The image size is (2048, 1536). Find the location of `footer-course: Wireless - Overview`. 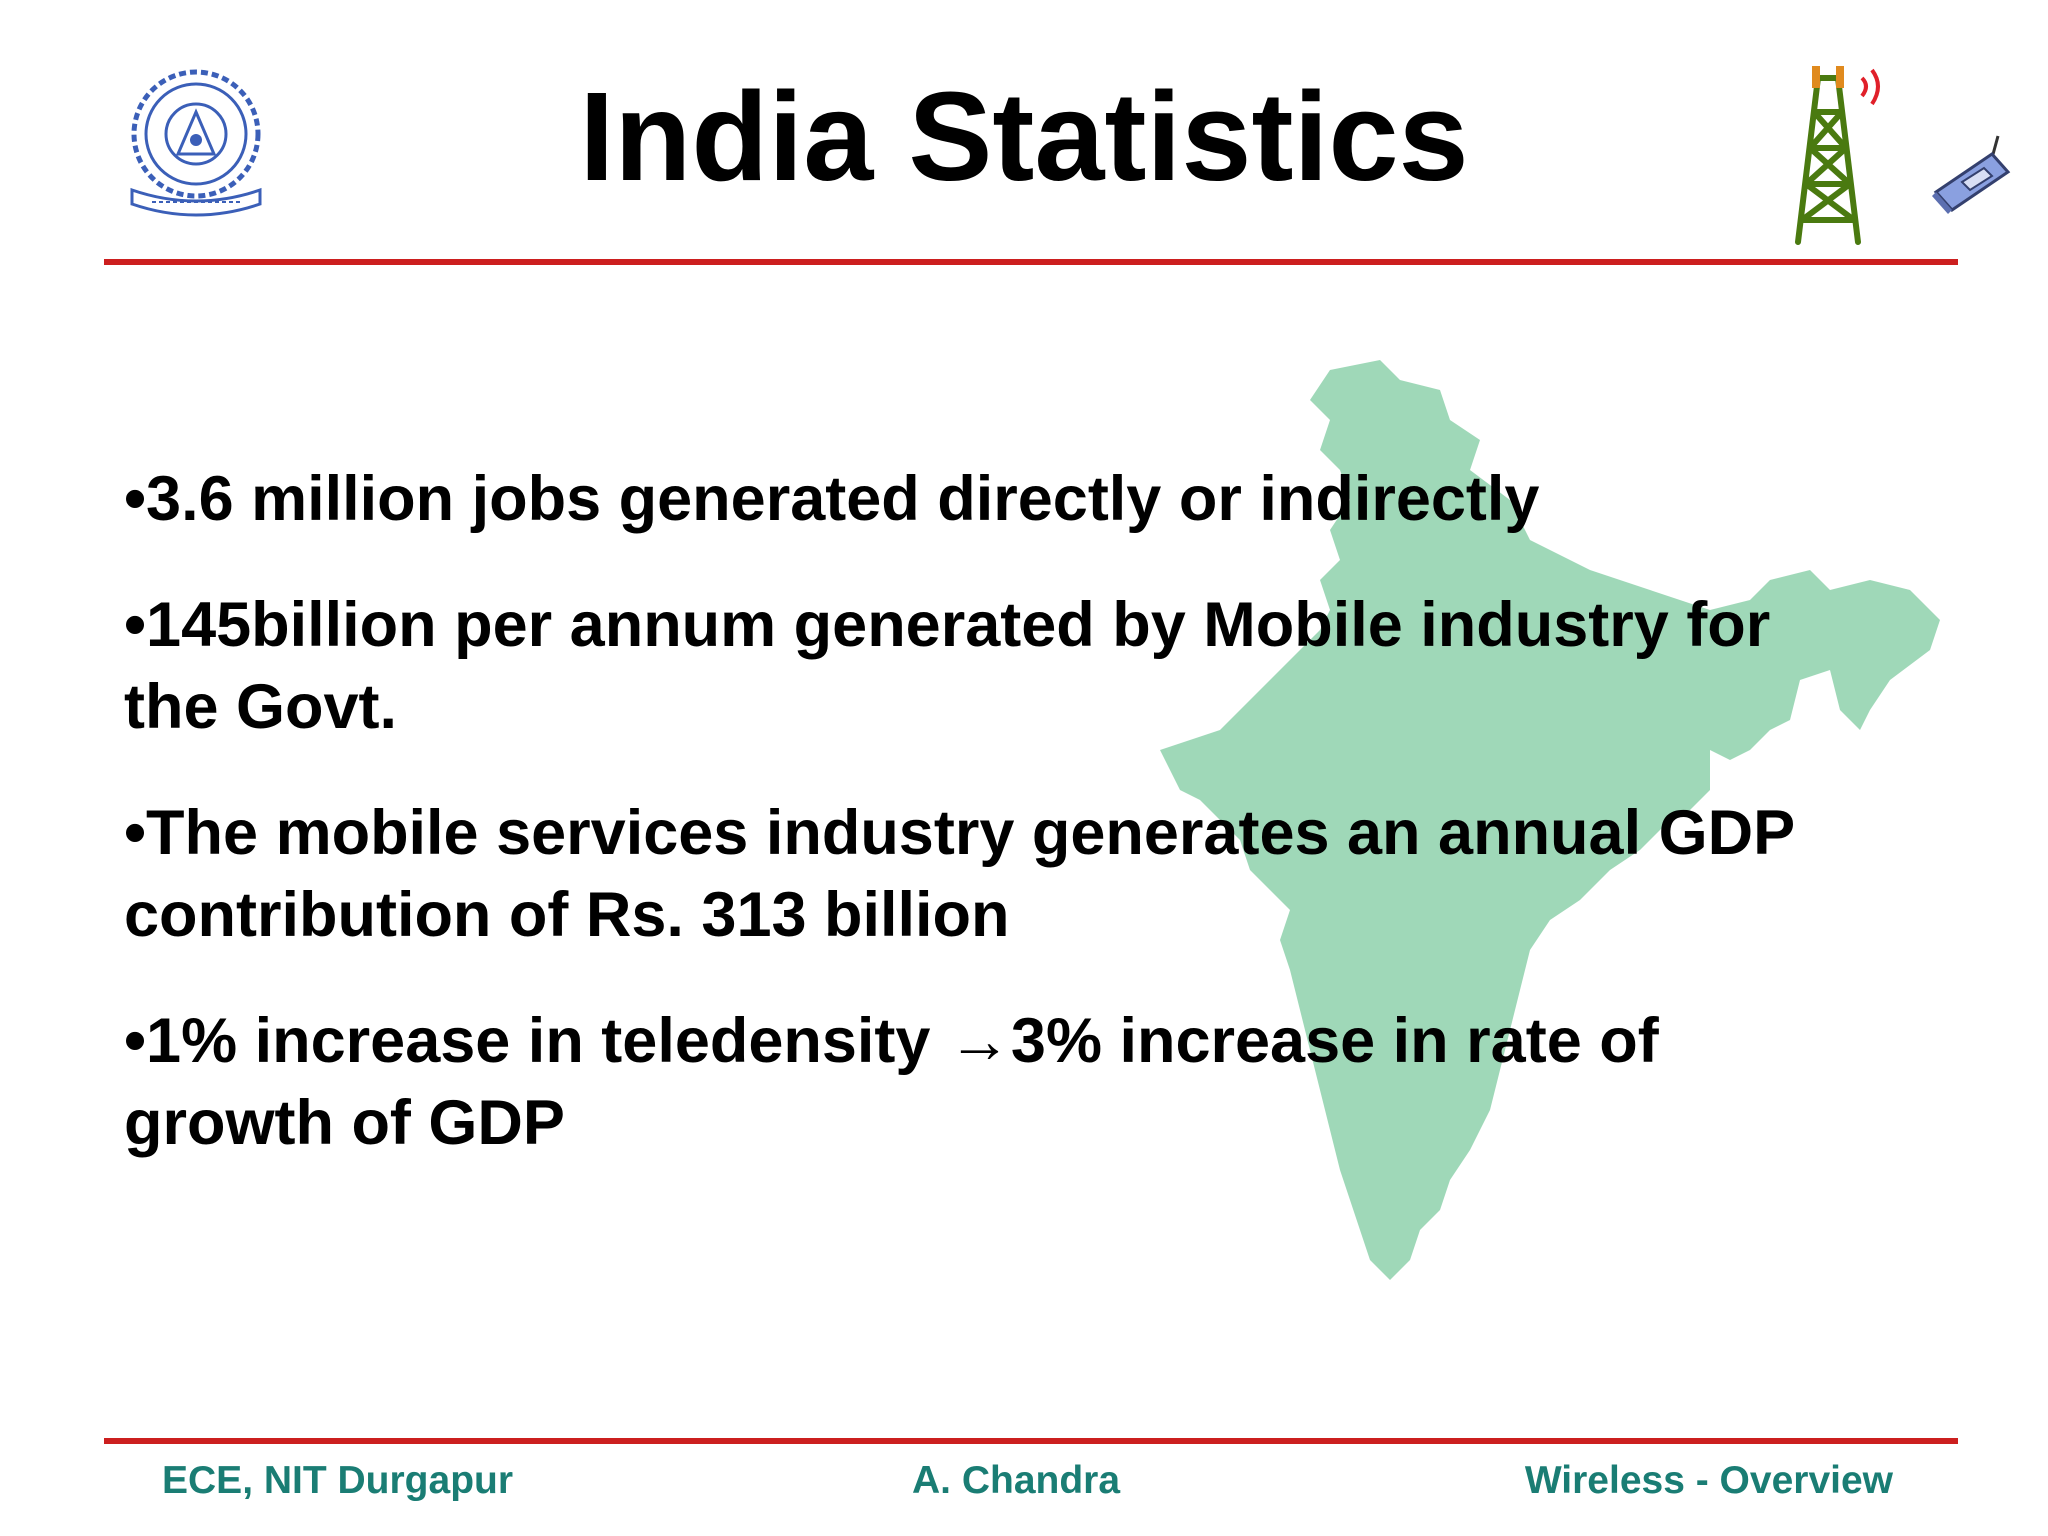

footer-course: Wireless - Overview is located at coordinates (1708, 1480).